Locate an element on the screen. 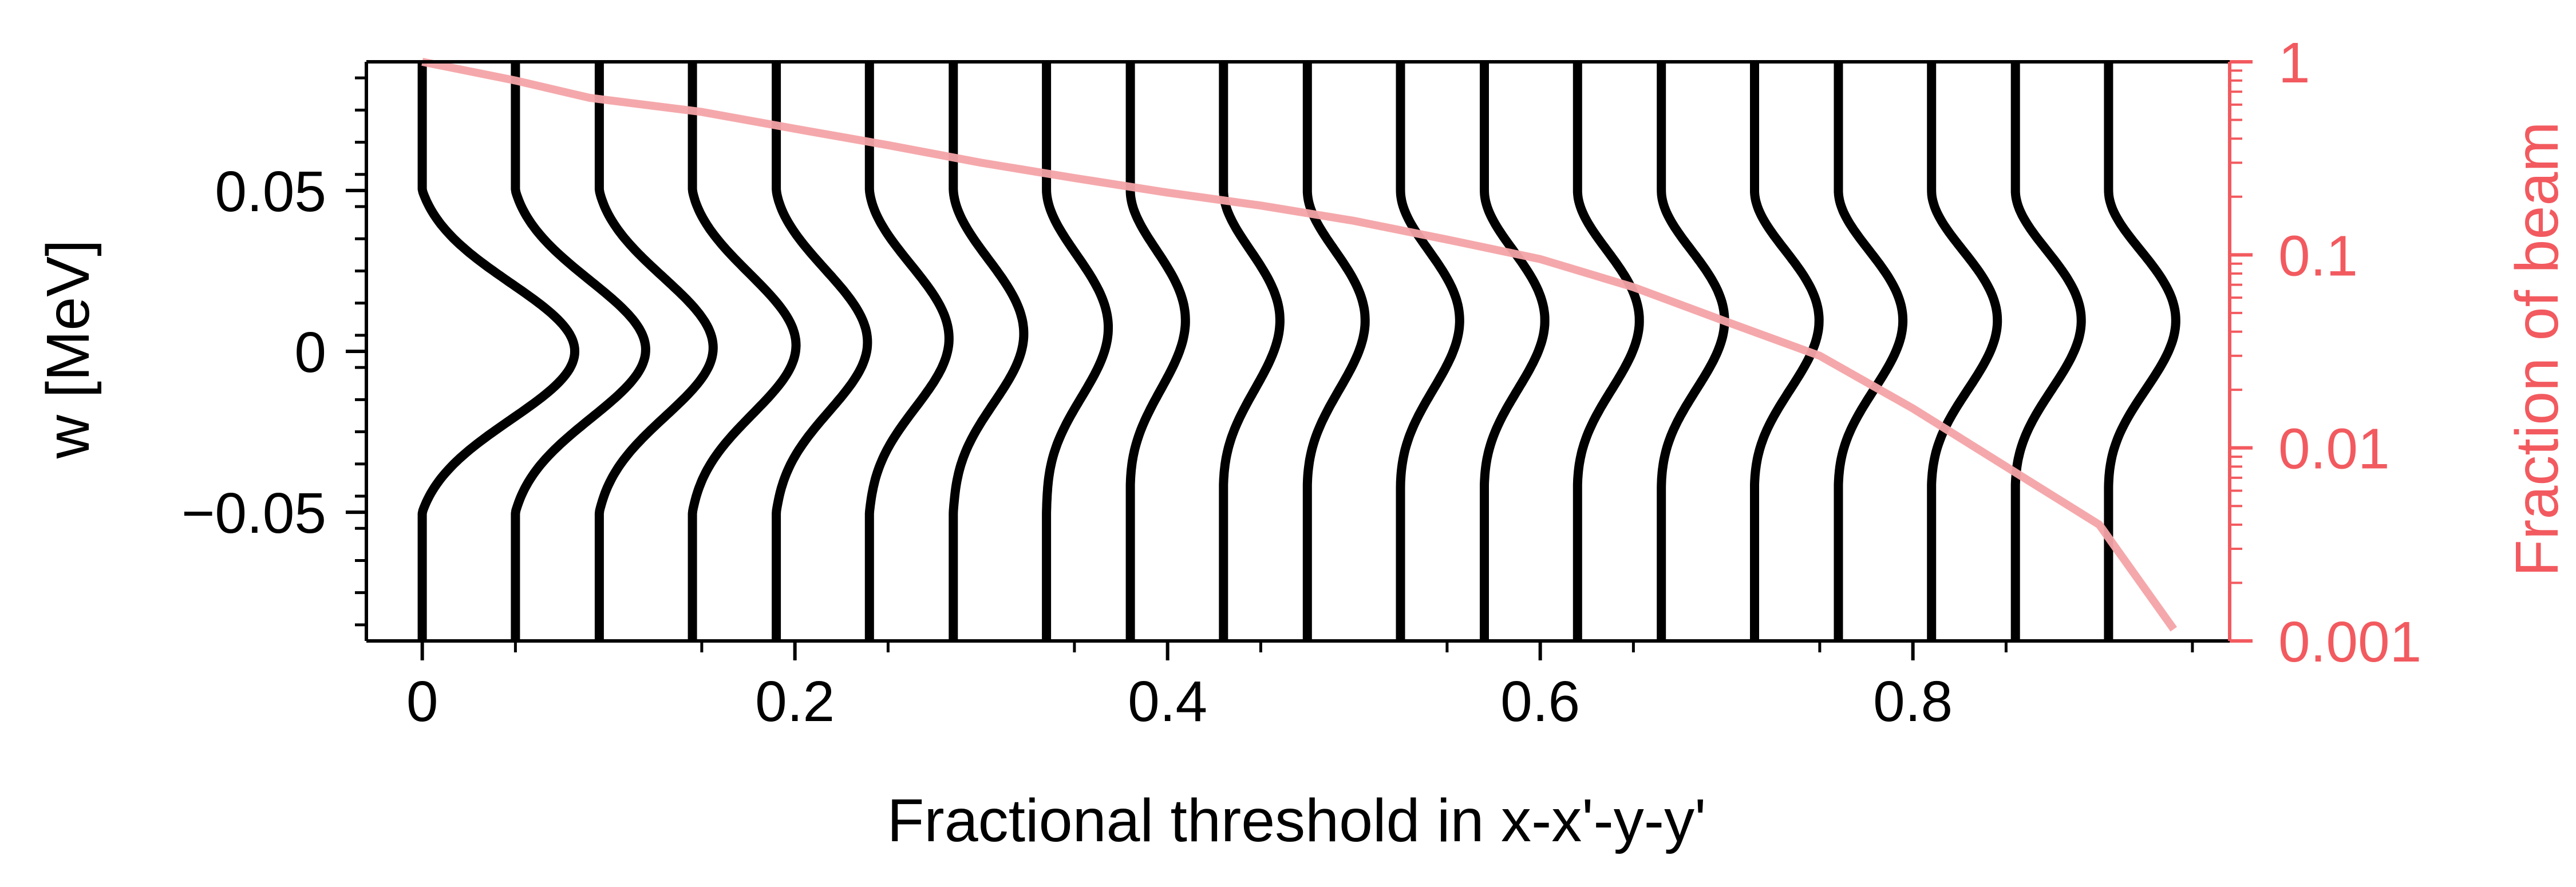  x-tick-label: 0.8 is located at coordinates (1913, 702).